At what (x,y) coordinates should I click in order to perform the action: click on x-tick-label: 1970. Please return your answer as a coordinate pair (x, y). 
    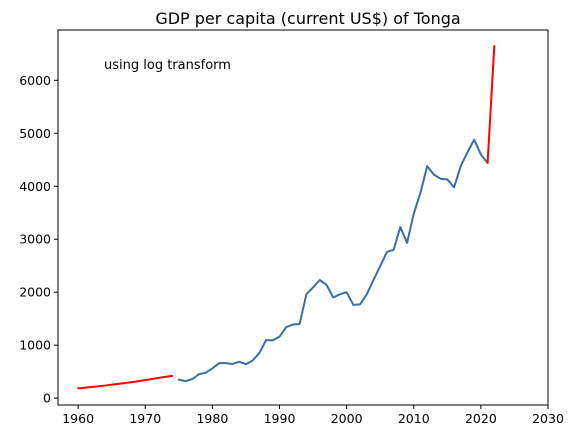
    Looking at the image, I should click on (145, 418).